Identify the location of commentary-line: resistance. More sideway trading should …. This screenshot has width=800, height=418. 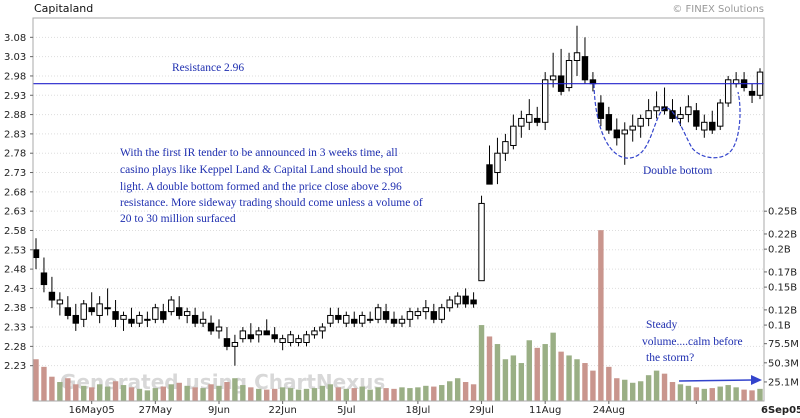
(271, 203).